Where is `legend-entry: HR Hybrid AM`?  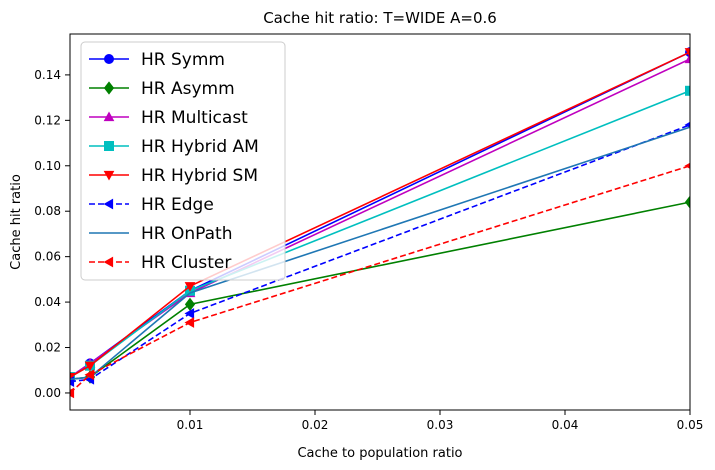
legend-entry: HR Hybrid AM is located at coordinates (174, 147).